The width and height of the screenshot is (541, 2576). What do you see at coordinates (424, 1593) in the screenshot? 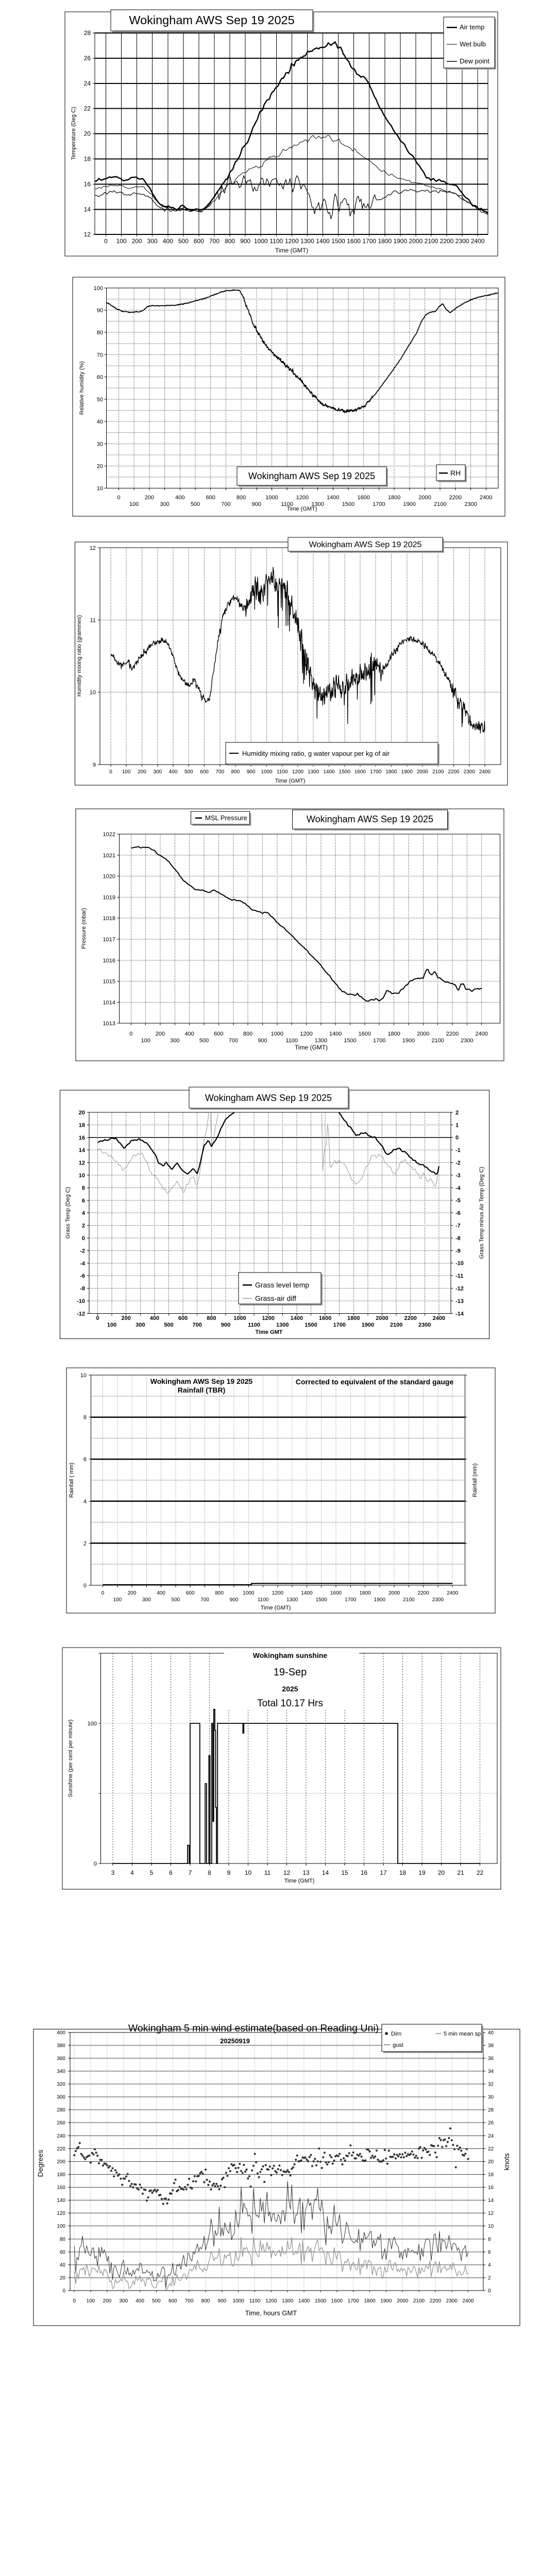
I see `svg-text: 2200` at bounding box center [424, 1593].